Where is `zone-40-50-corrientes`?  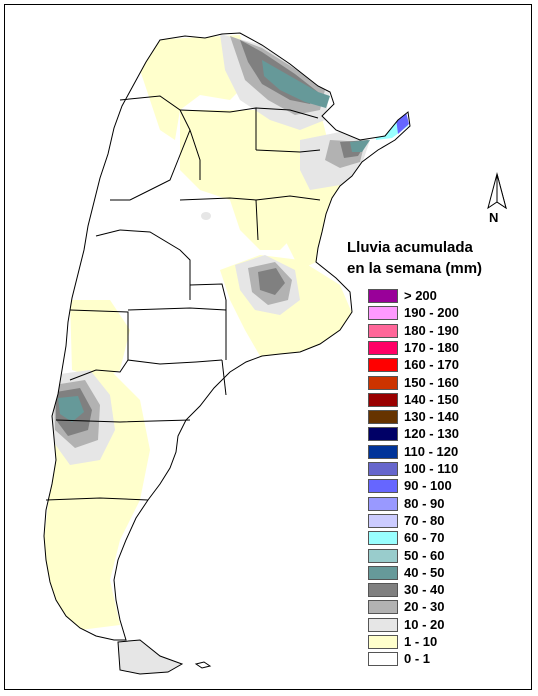
zone-40-50-corrientes is located at coordinates (360, 146).